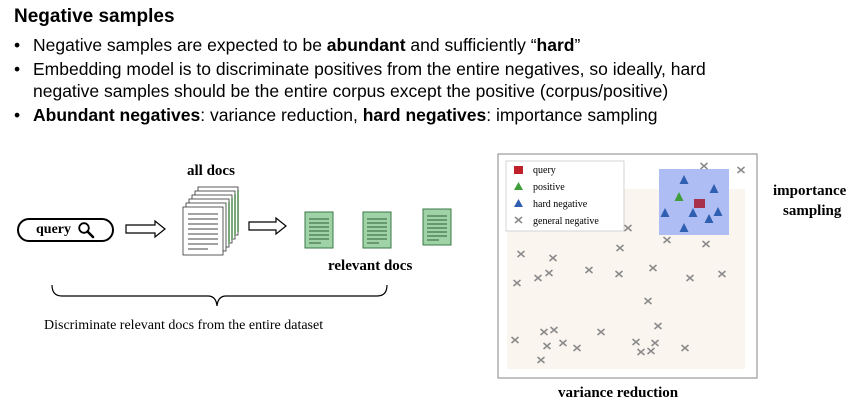  Describe the element at coordinates (518, 186) in the screenshot. I see `legend-positive-marker` at that location.